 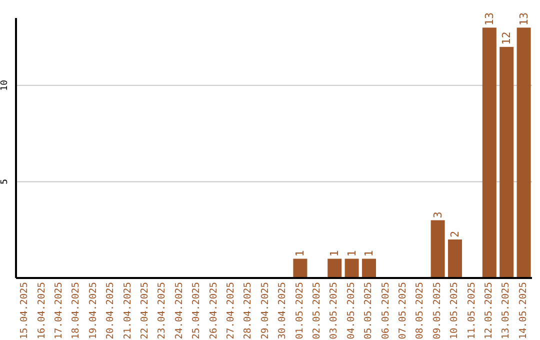 What do you see at coordinates (59, 311) in the screenshot?
I see `x-tick-label: 17.04.2025` at bounding box center [59, 311].